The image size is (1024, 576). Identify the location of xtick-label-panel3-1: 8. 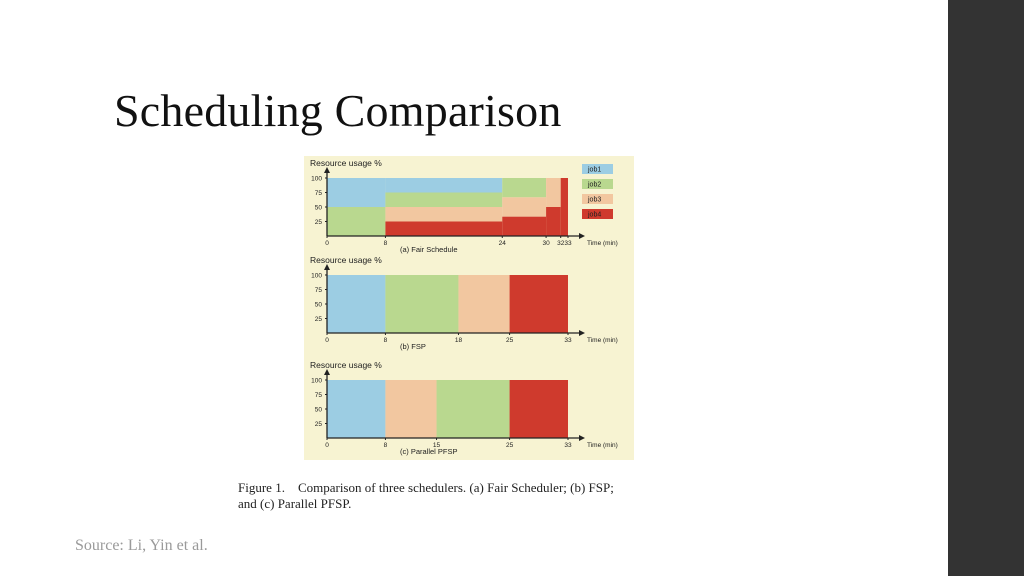
(386, 445).